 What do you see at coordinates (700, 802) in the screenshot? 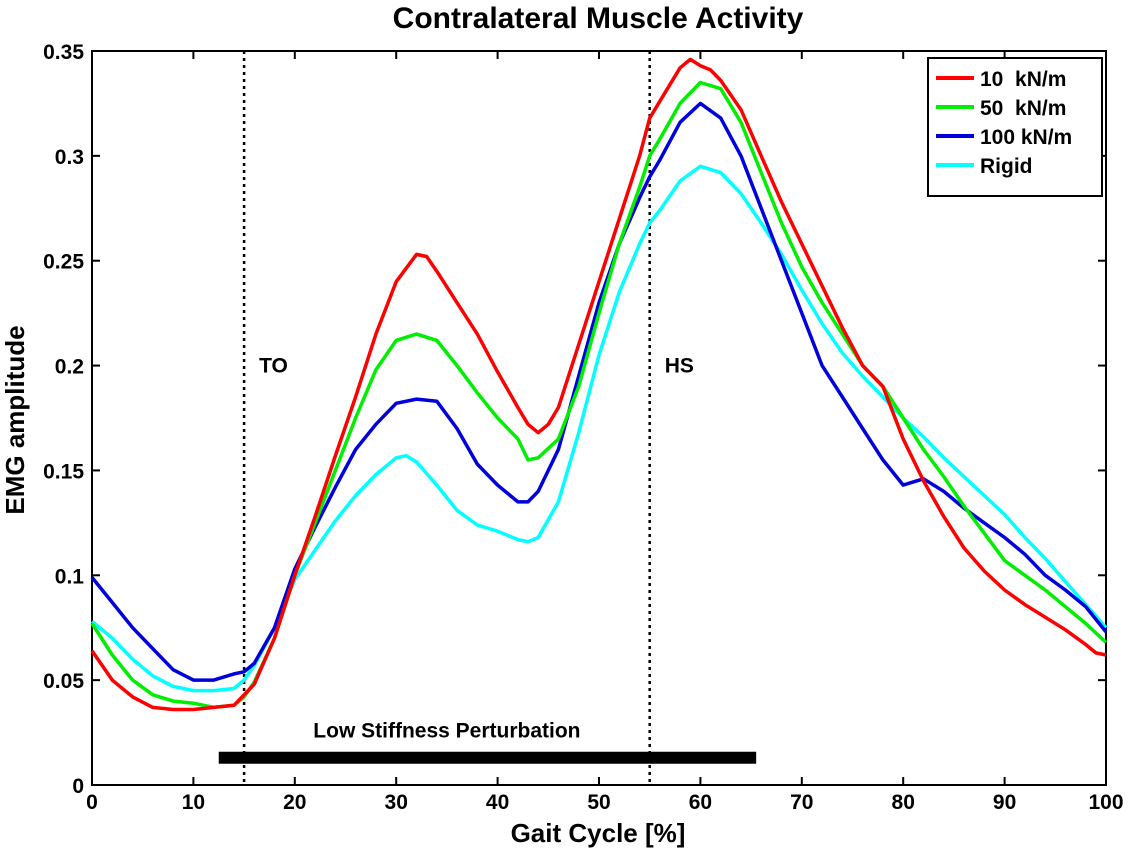
I see `x-tick-label: 60` at bounding box center [700, 802].